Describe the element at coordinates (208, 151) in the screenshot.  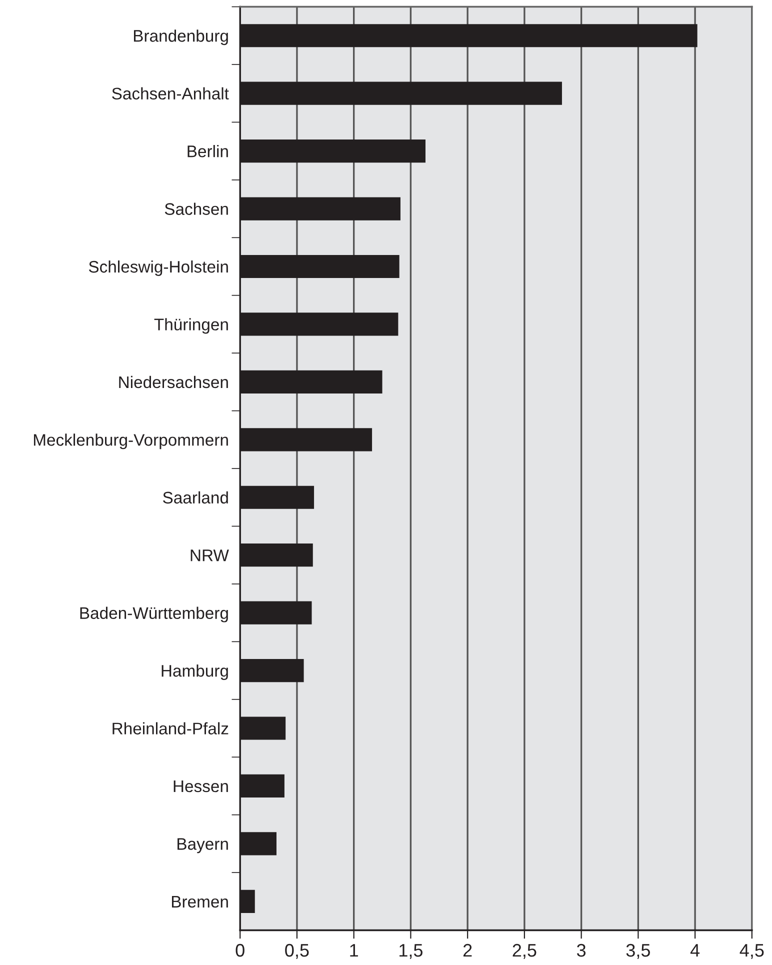
I see `y-tick-label: Berlin` at that location.